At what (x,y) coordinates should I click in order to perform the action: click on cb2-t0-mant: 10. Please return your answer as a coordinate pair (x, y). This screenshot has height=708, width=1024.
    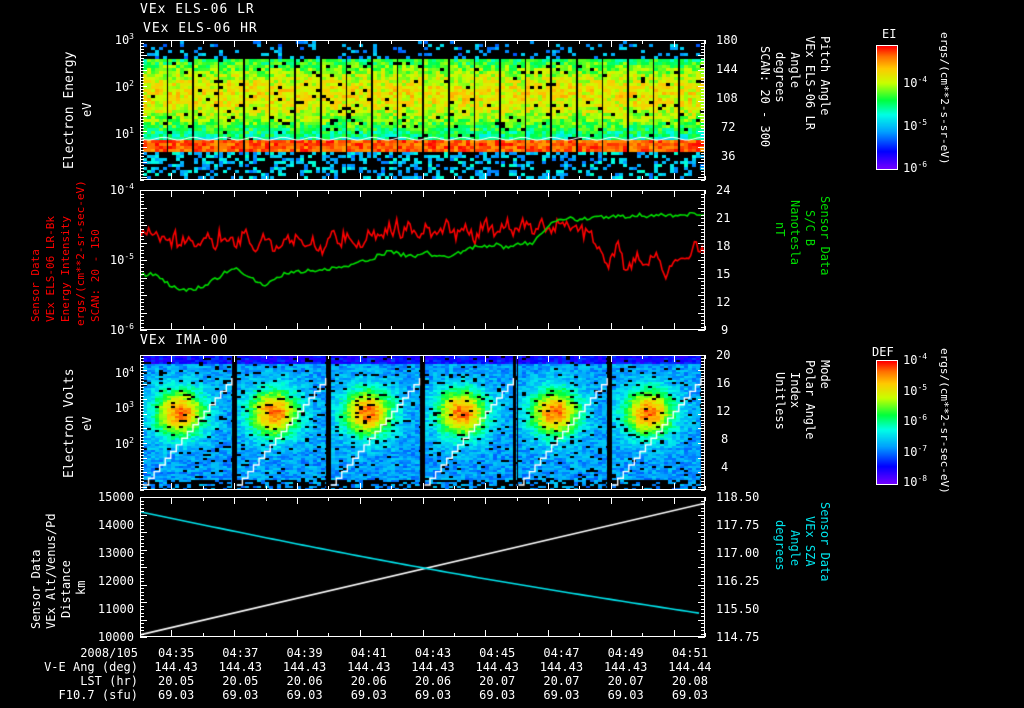
    Looking at the image, I should click on (910, 360).